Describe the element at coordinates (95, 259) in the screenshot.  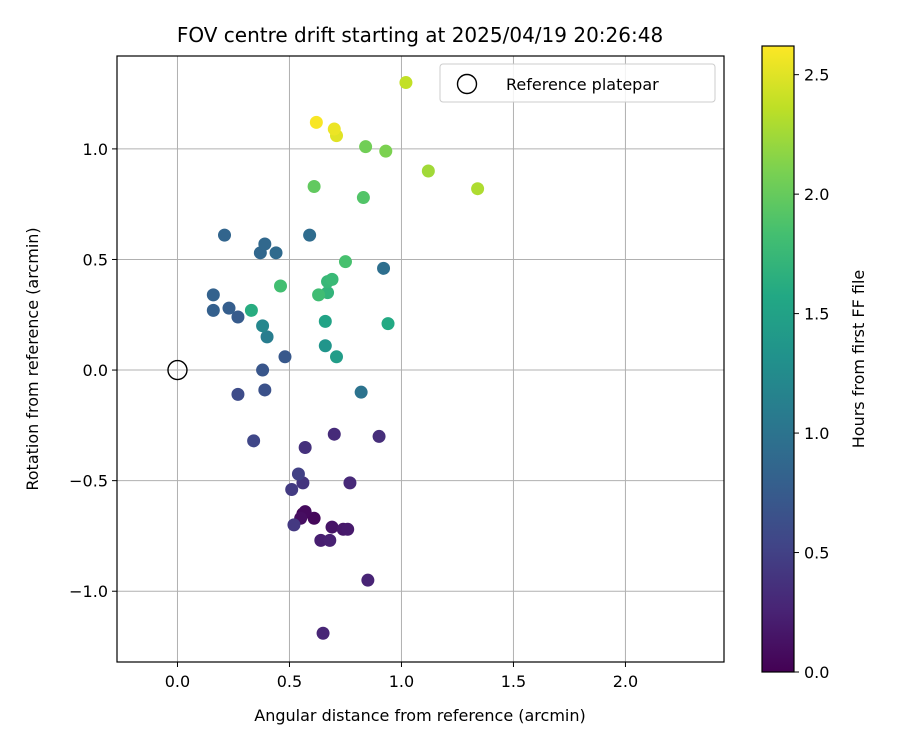
I see `y-tick-label: 0.5` at that location.